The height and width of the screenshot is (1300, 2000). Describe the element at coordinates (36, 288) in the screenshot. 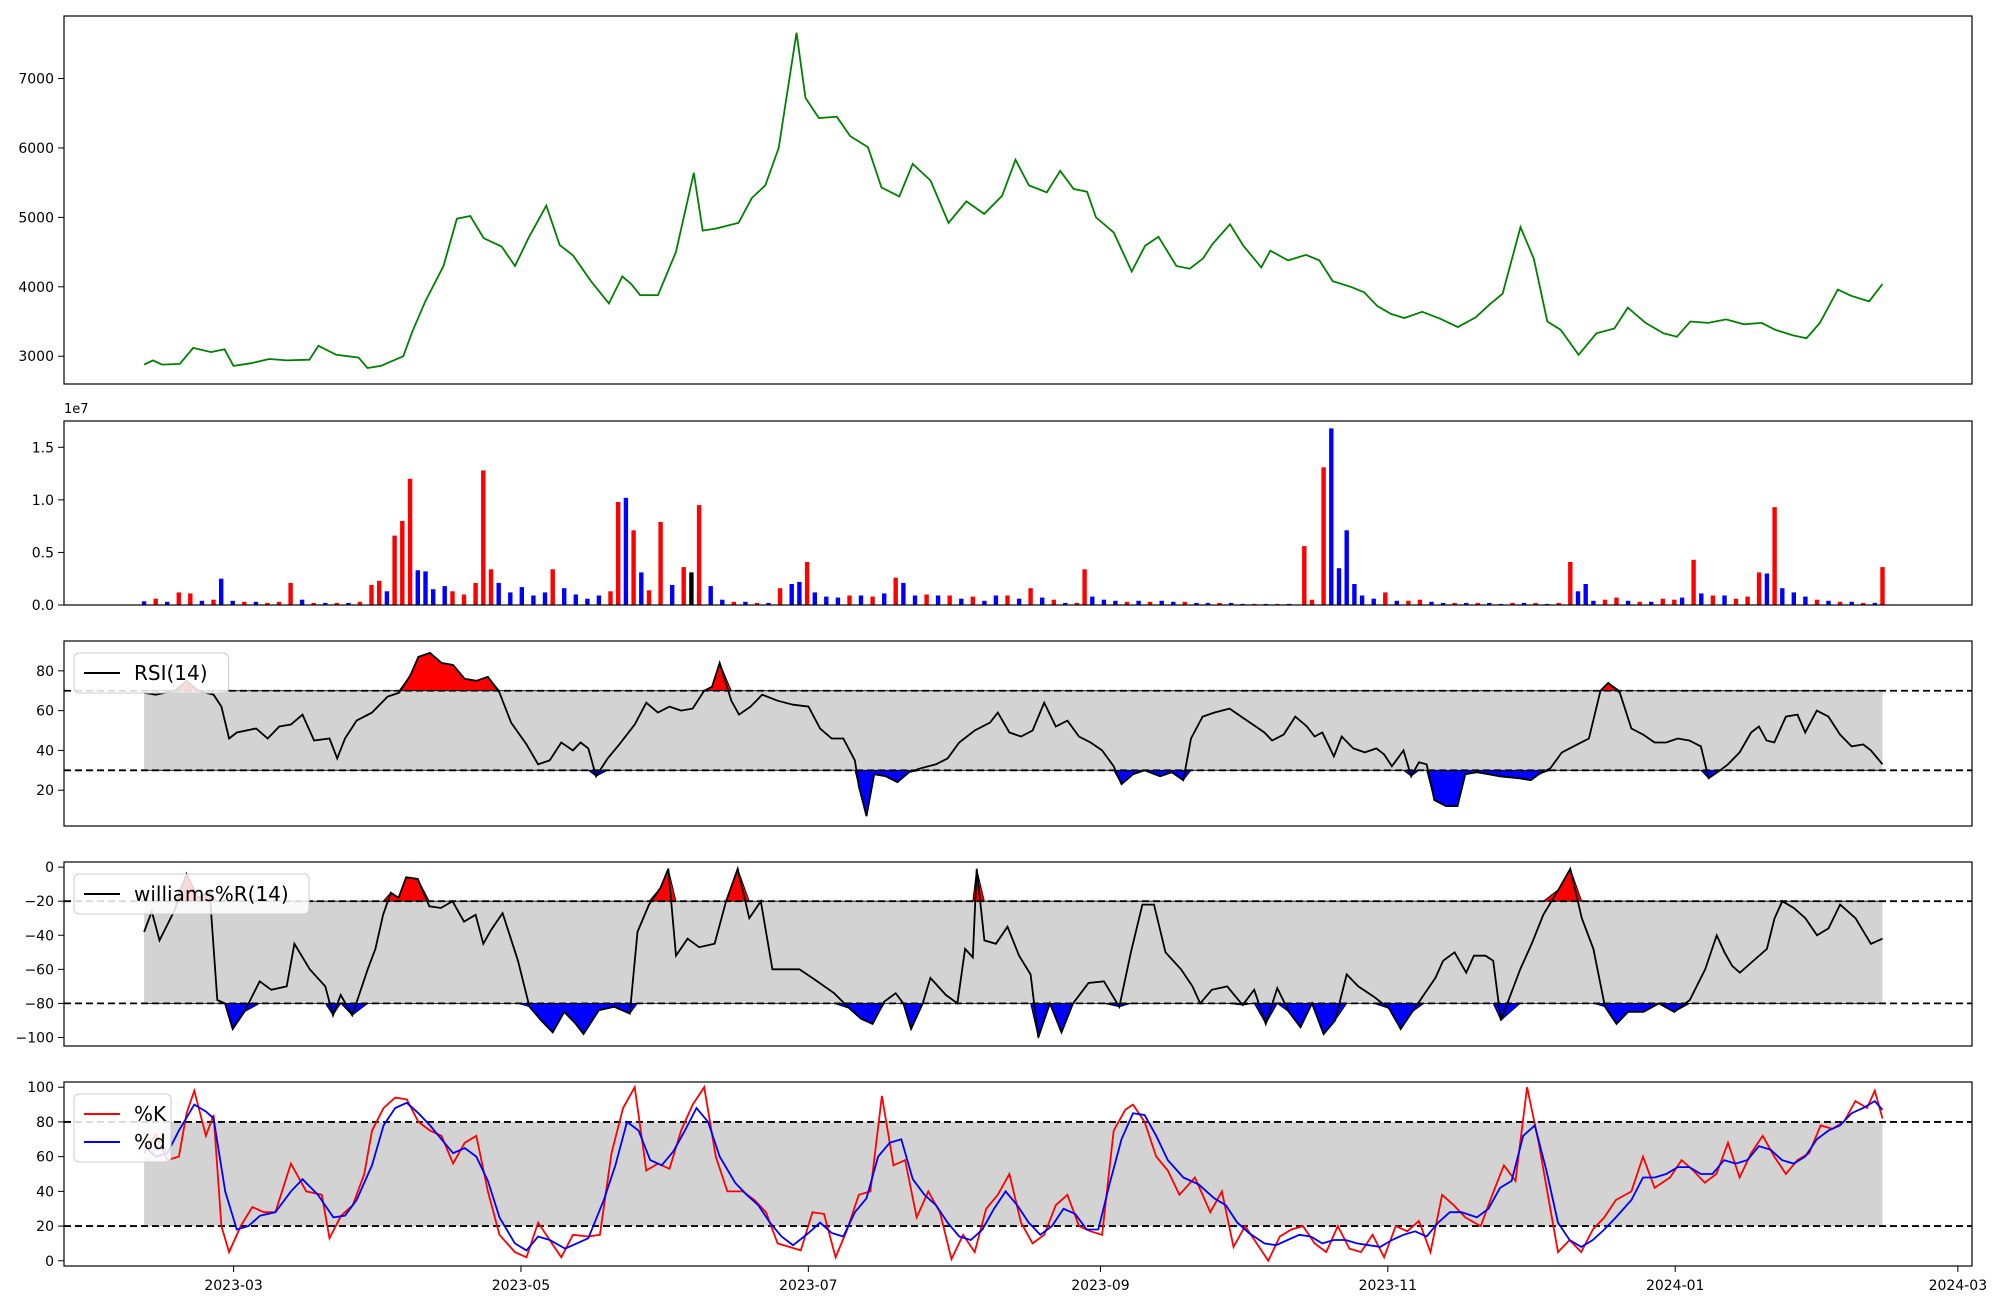

I see `price-ytick-label: 4000` at that location.